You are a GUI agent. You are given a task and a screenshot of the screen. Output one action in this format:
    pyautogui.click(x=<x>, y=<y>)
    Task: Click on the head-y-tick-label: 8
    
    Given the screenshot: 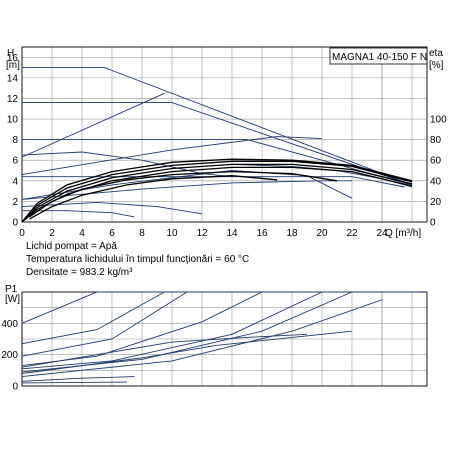 What is the action you would take?
    pyautogui.click(x=15, y=140)
    